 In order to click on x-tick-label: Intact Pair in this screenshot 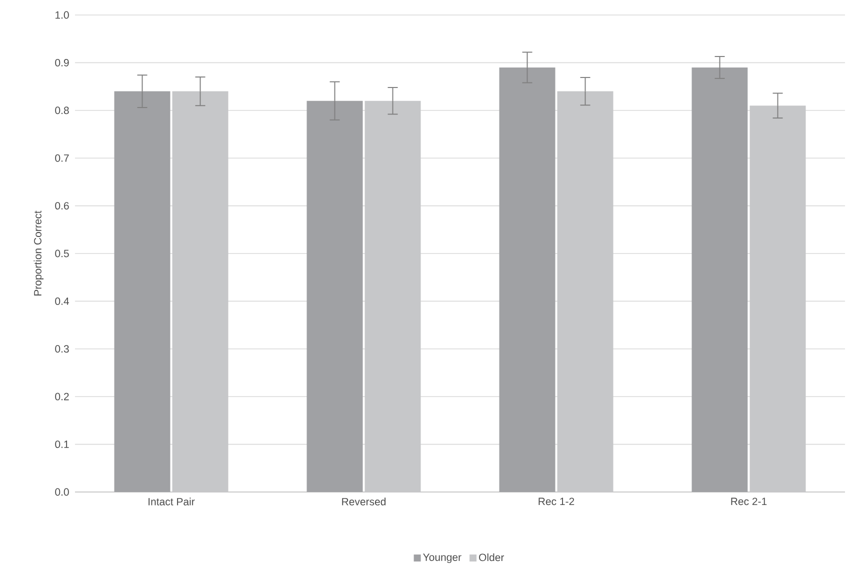, I will do `click(171, 502)`.